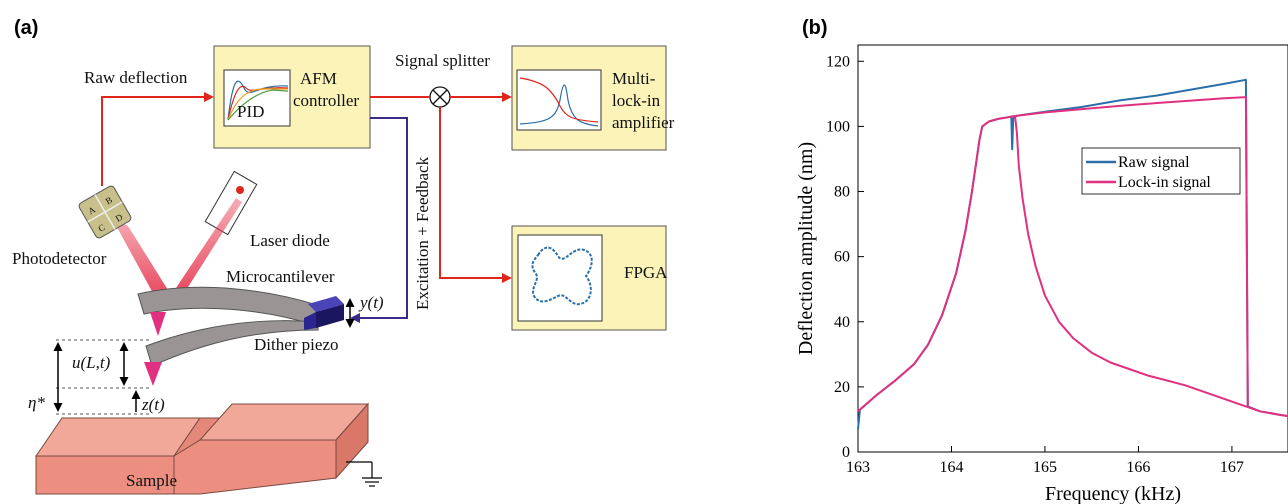  Describe the element at coordinates (1154, 162) in the screenshot. I see `legend-entry: Raw signal` at that location.